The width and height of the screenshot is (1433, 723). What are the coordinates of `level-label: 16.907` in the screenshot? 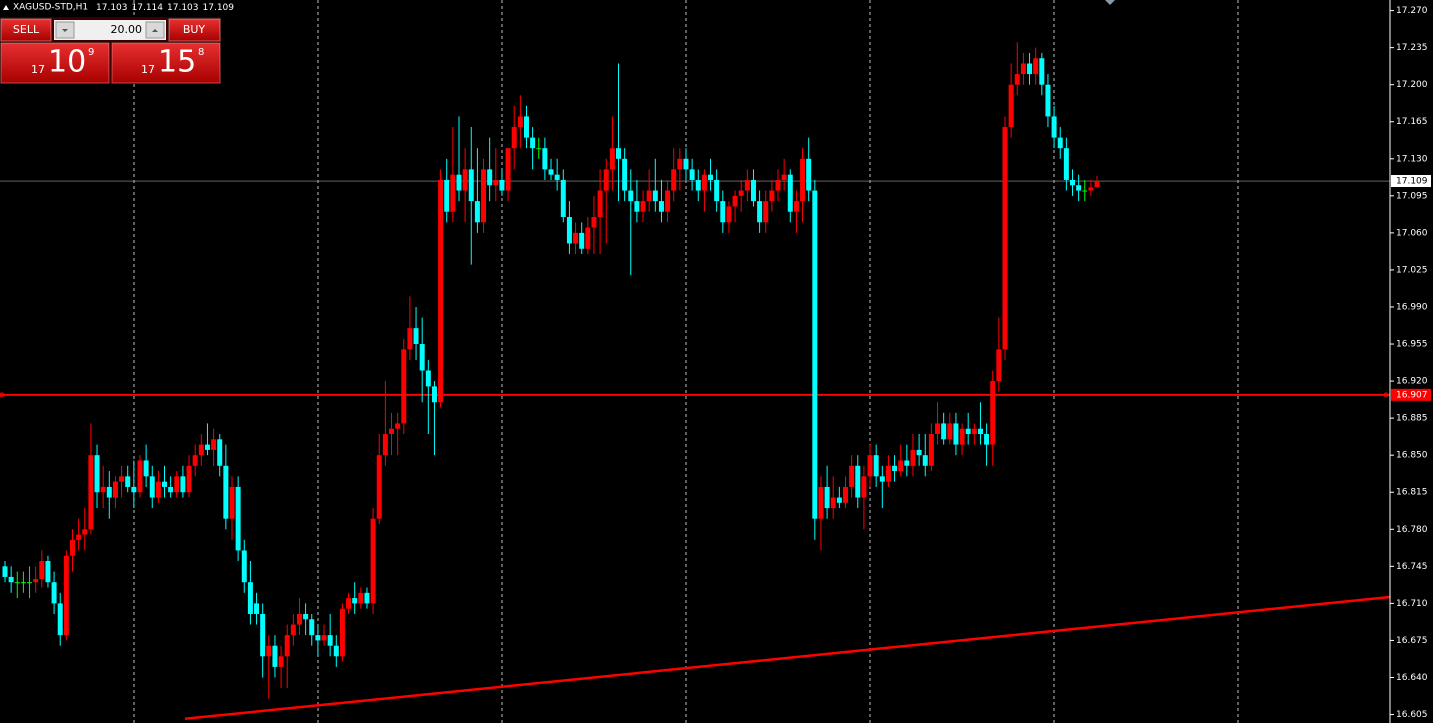 It's located at (1412, 395).